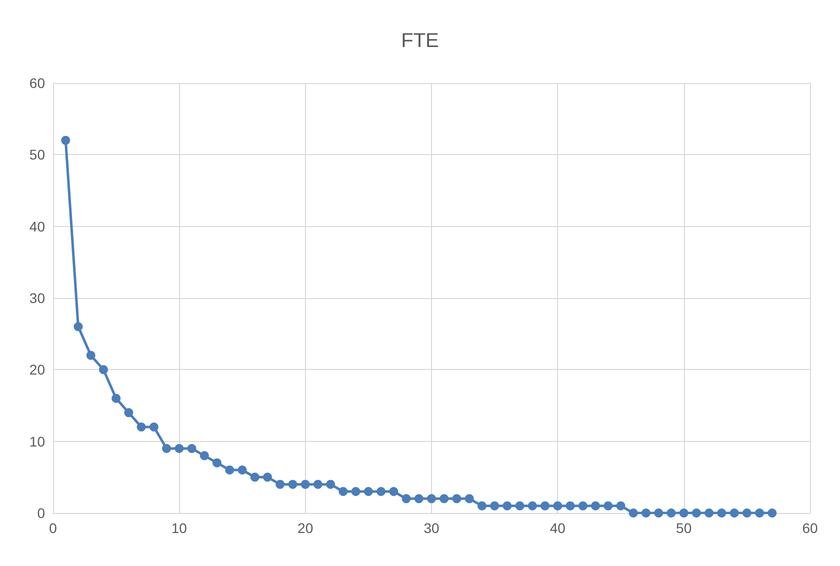 The image size is (840, 566). I want to click on y-tick-label: 20, so click(37, 370).